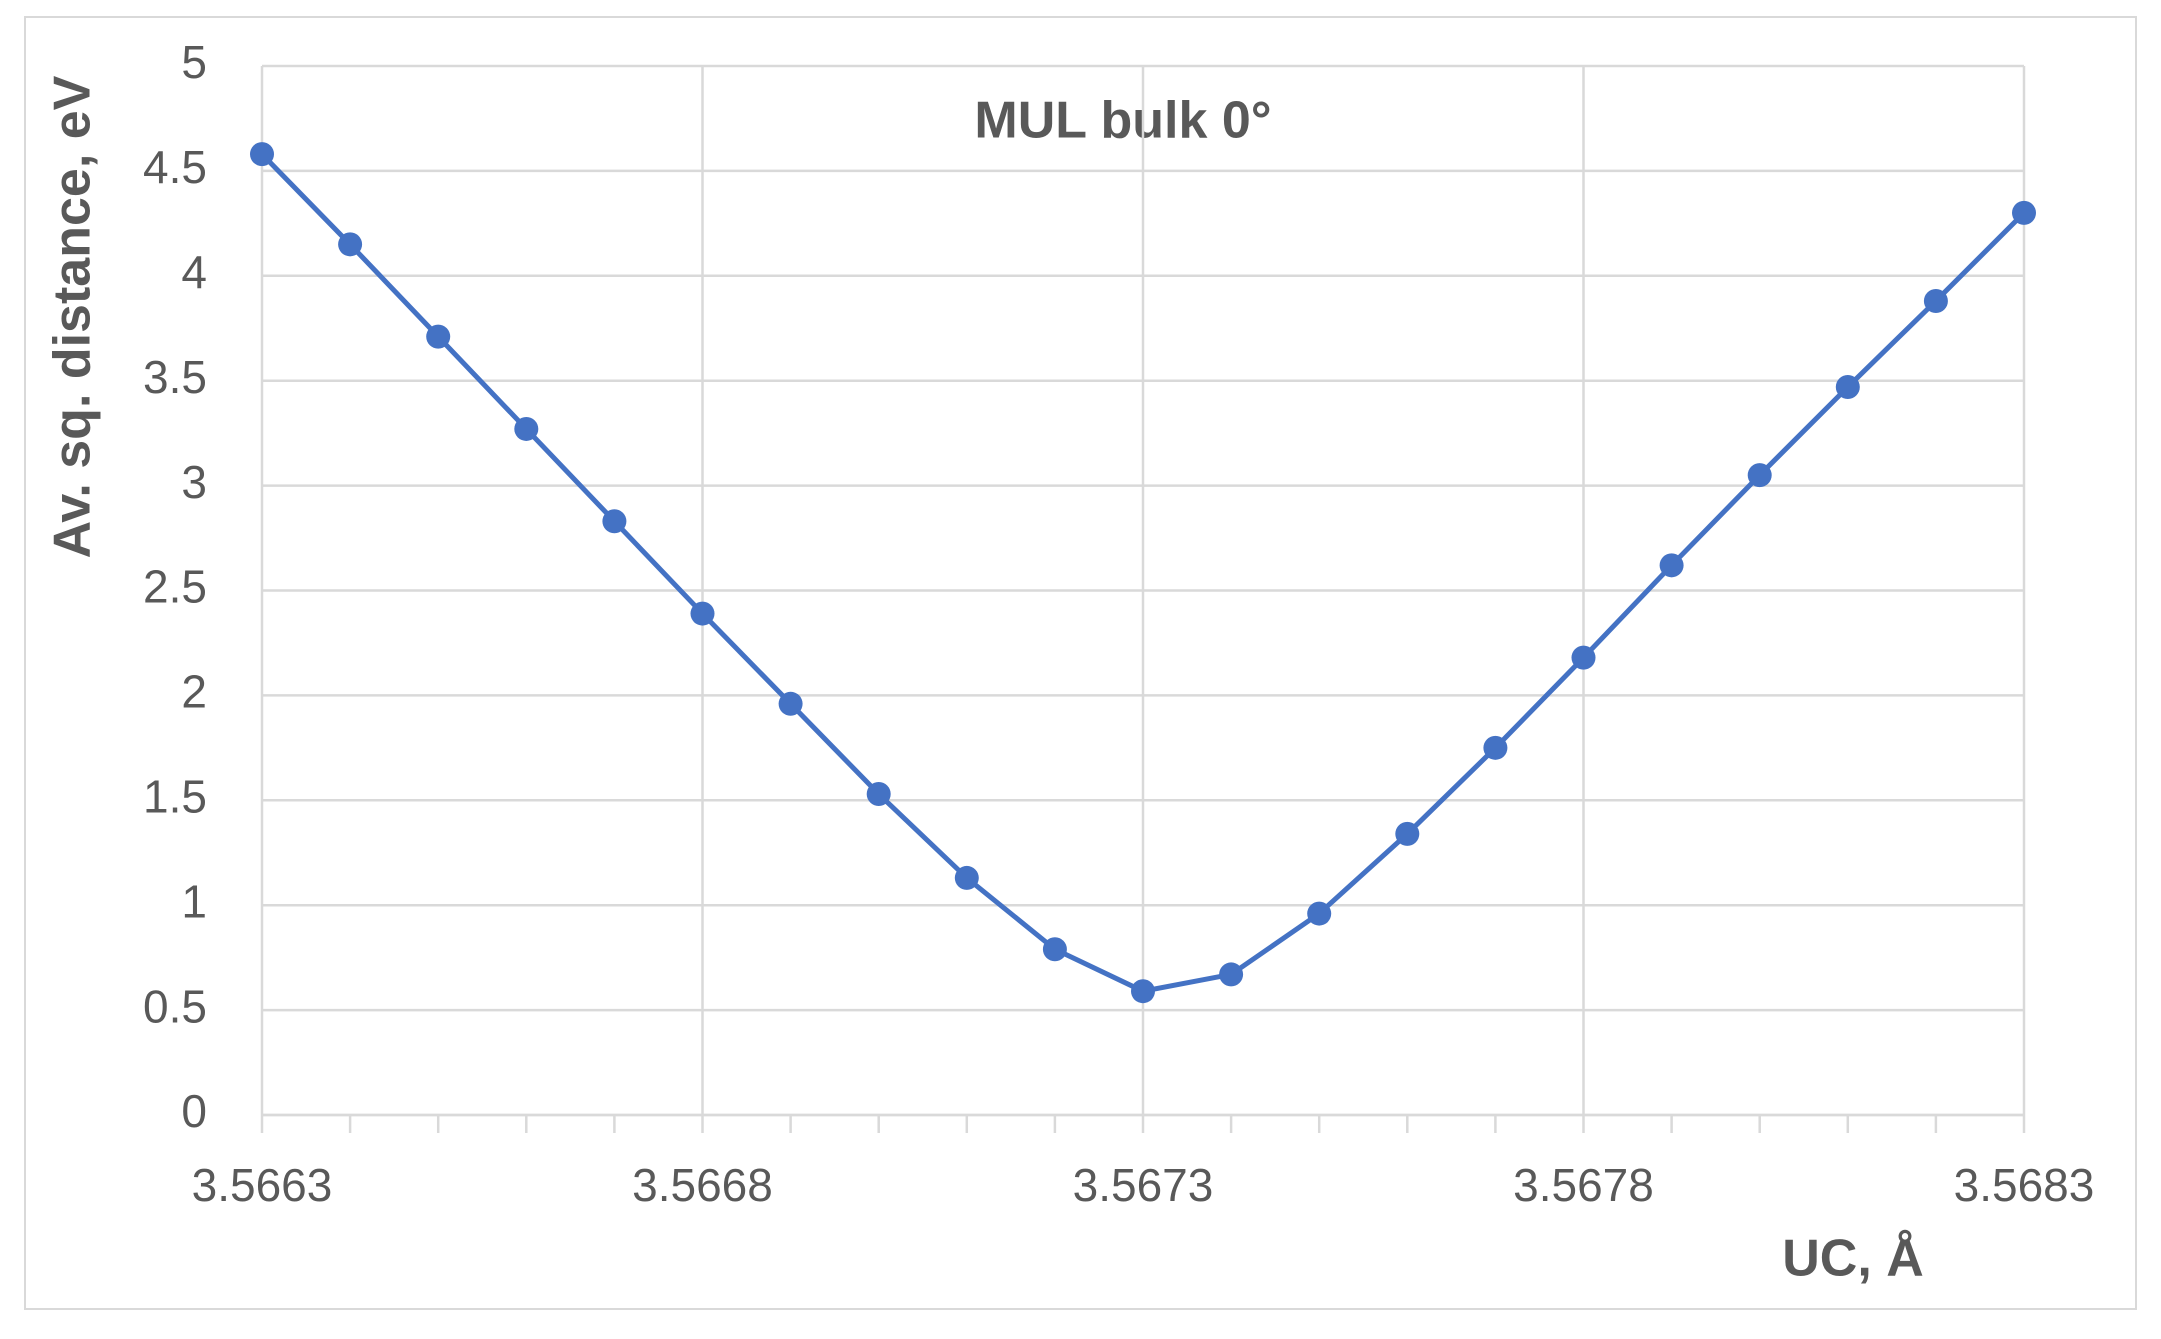  Describe the element at coordinates (175, 587) in the screenshot. I see `y-tick-label: 2.5` at that location.